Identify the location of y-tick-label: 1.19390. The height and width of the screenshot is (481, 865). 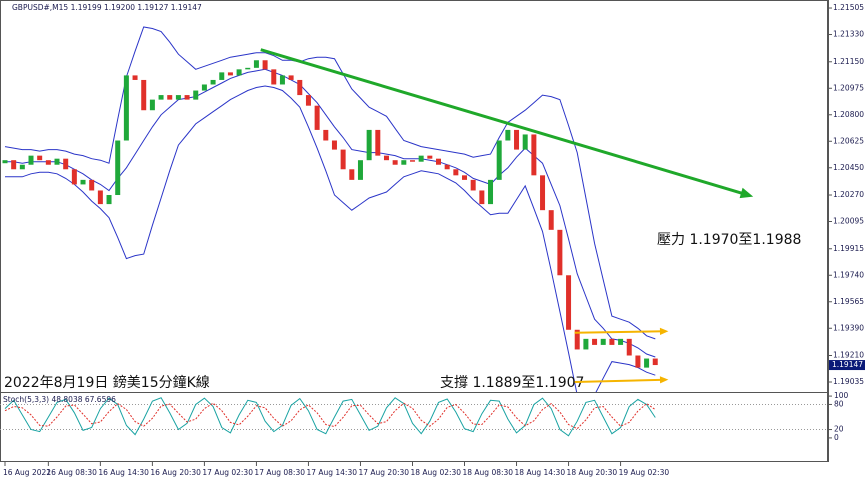
(848, 327).